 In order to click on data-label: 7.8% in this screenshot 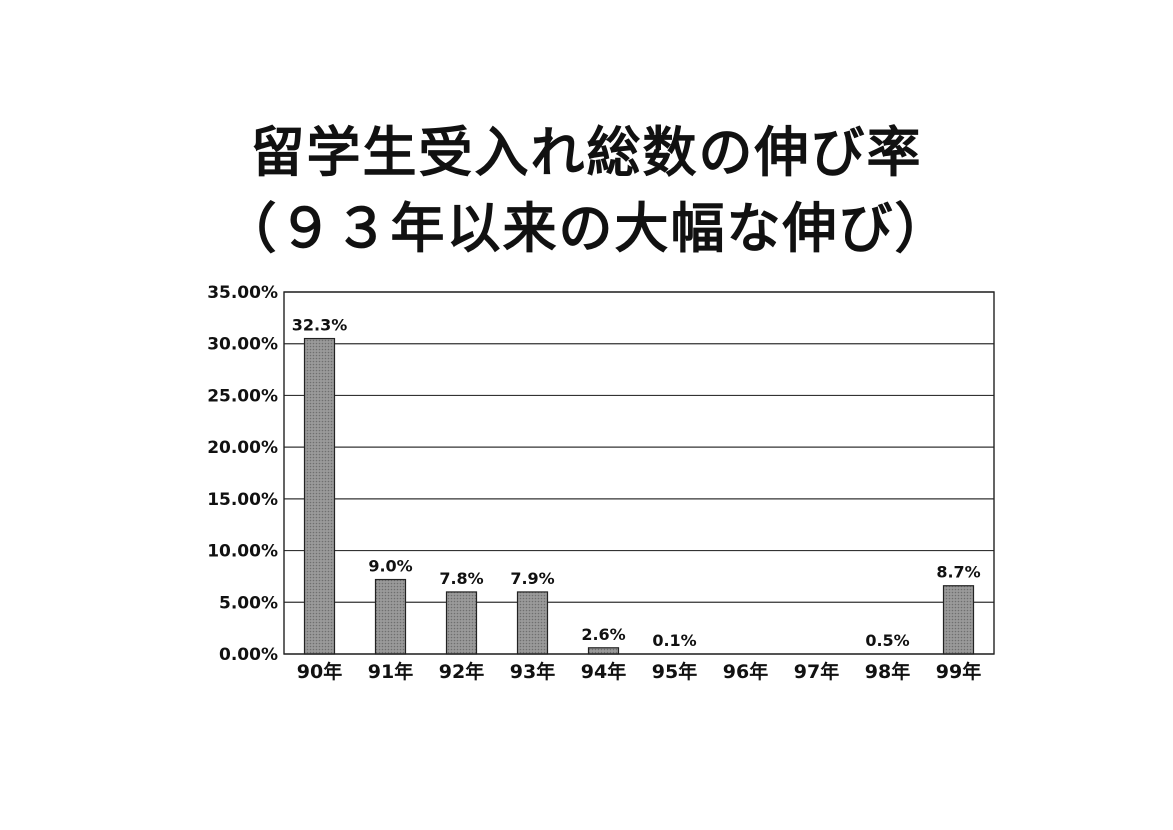, I will do `click(461, 578)`.